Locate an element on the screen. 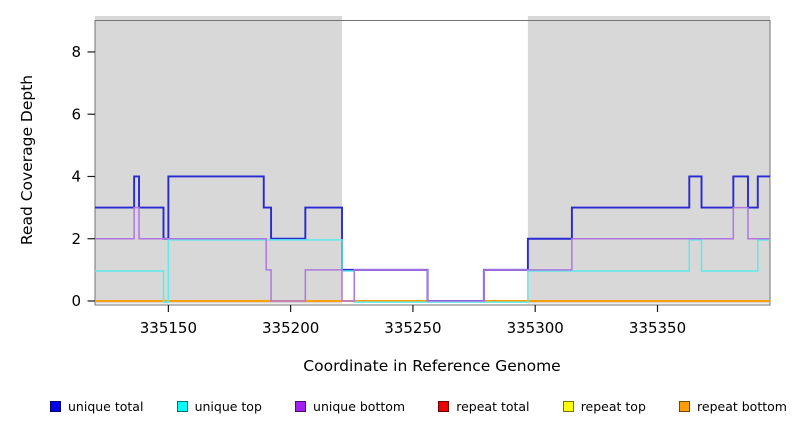 The image size is (792, 432). legend-item-unique-bottom: unique bottom is located at coordinates (350, 406).